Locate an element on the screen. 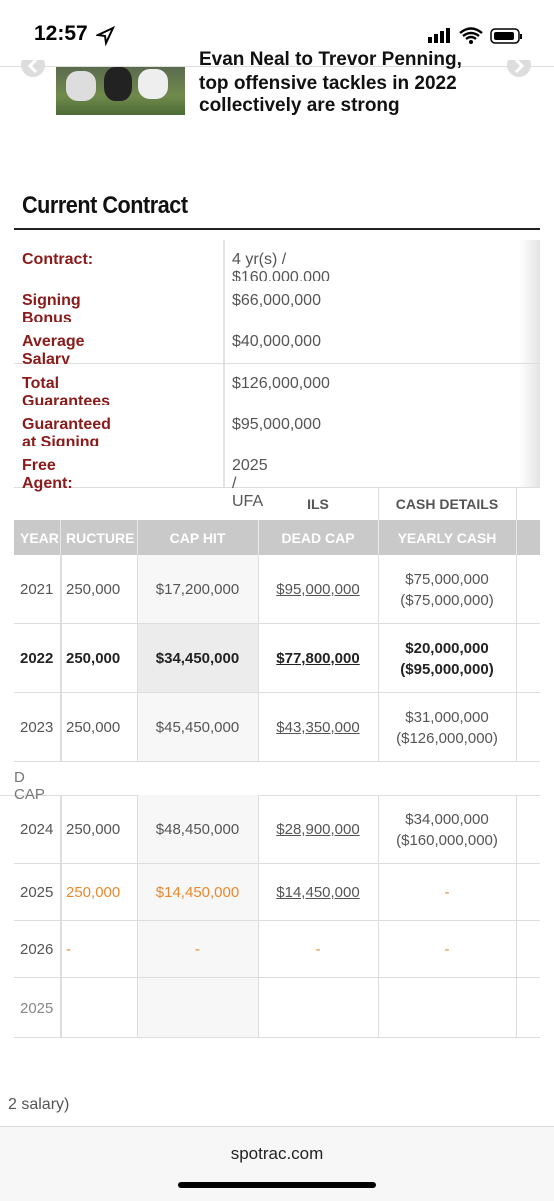  cash-line: $20,000,000 is located at coordinates (447, 648).